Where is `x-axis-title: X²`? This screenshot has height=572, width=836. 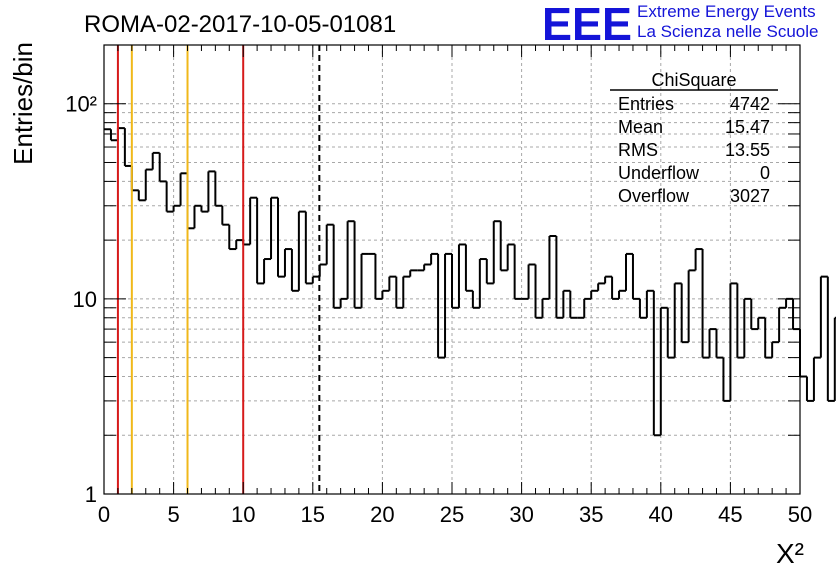
x-axis-title: X² is located at coordinates (790, 553).